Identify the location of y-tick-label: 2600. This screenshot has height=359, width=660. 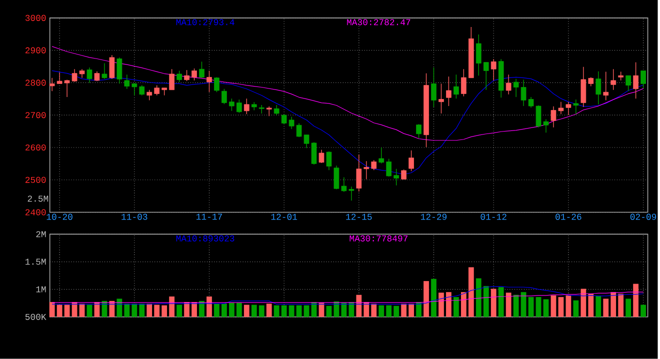
(35, 147).